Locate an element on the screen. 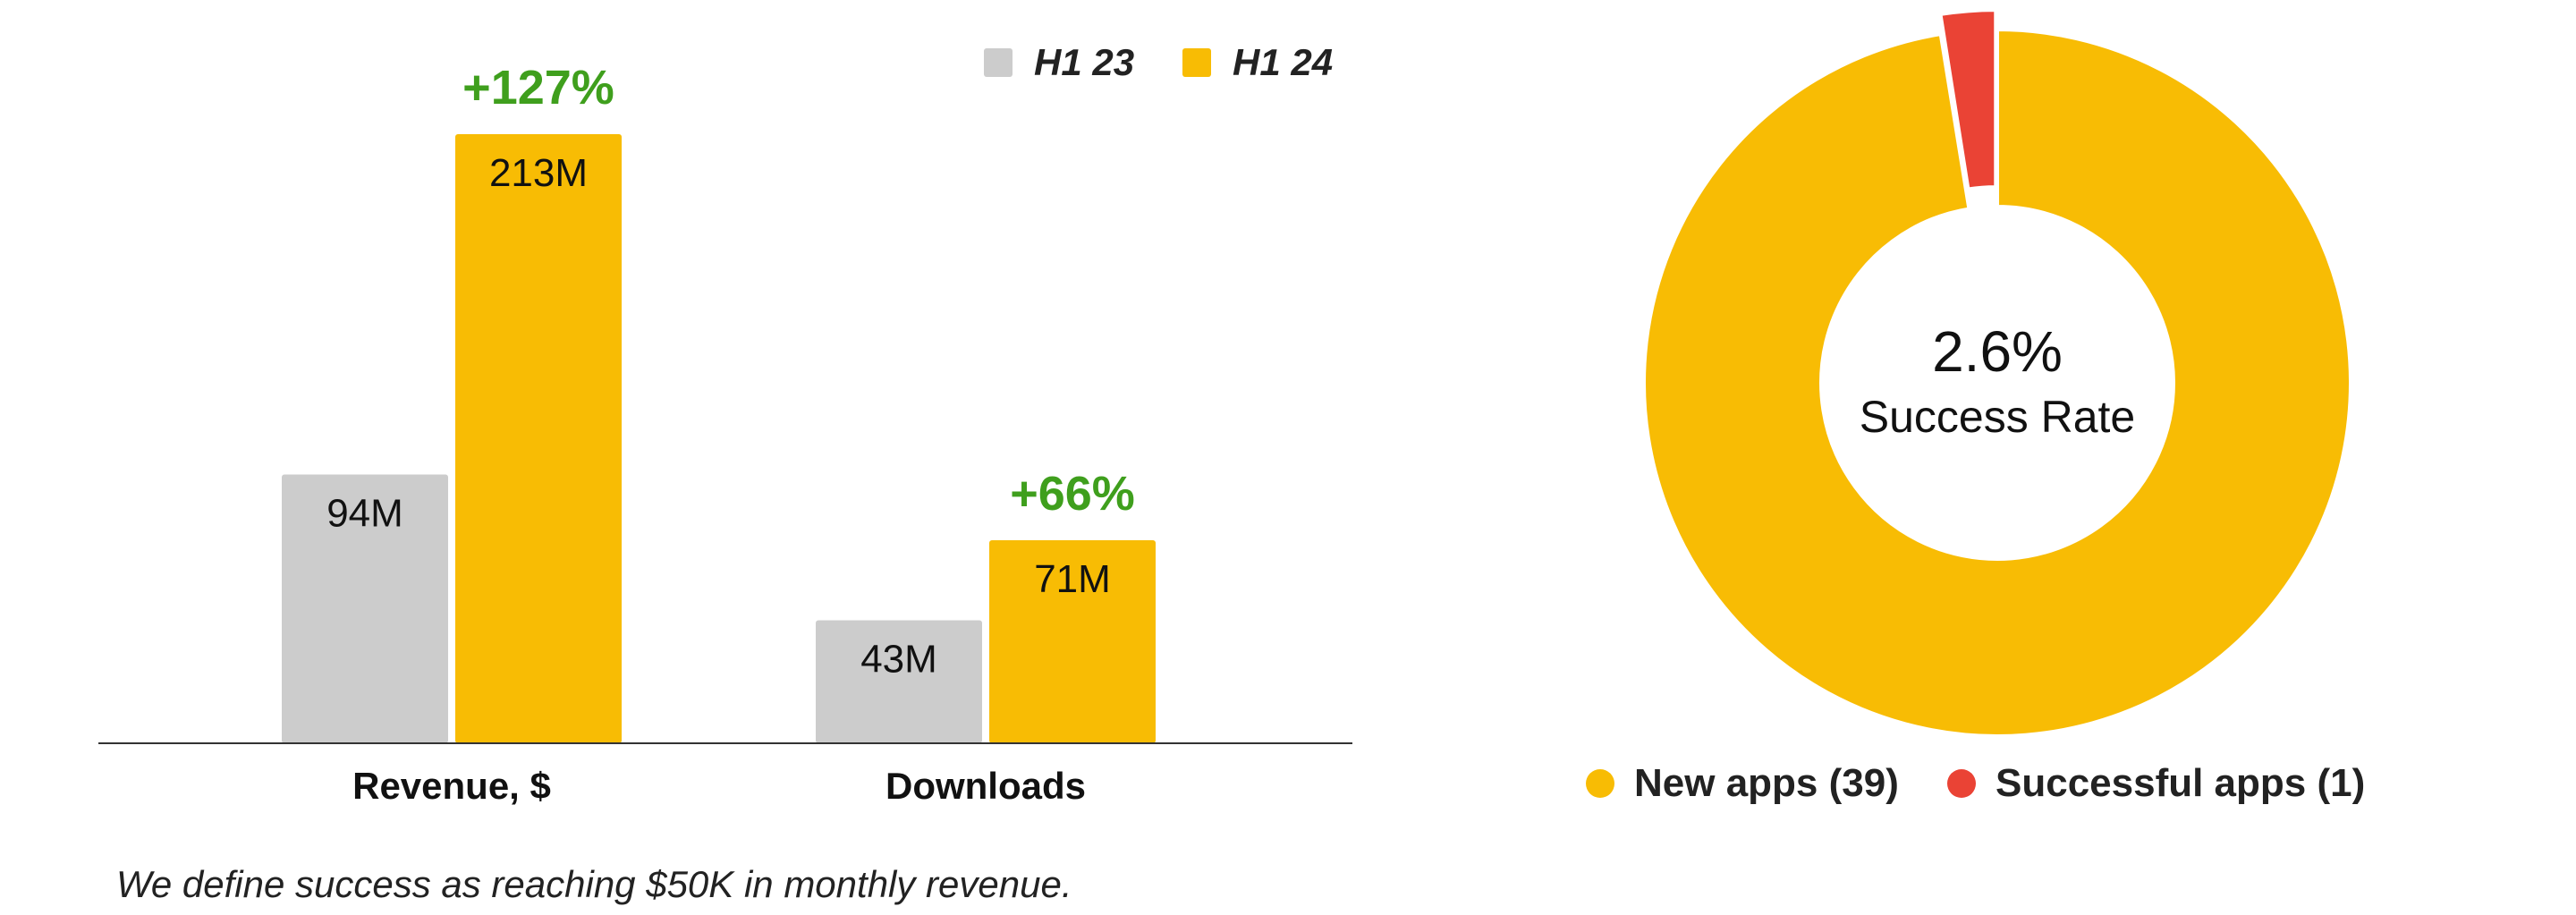 This screenshot has width=2576, height=915. donut-center-value: 2.6% is located at coordinates (1997, 352).